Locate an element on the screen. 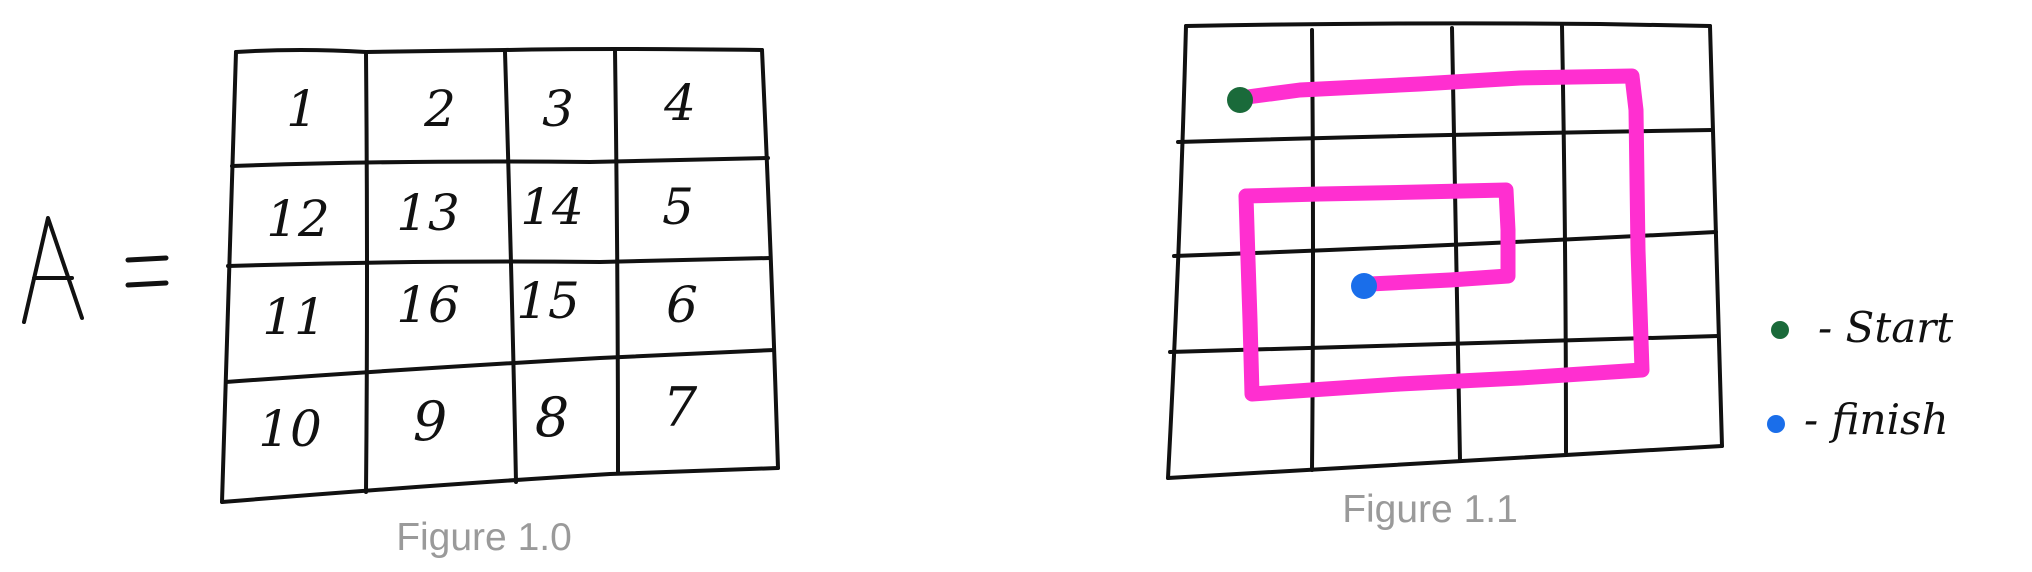 The image size is (2032, 572). start-marker is located at coordinates (1240, 100).